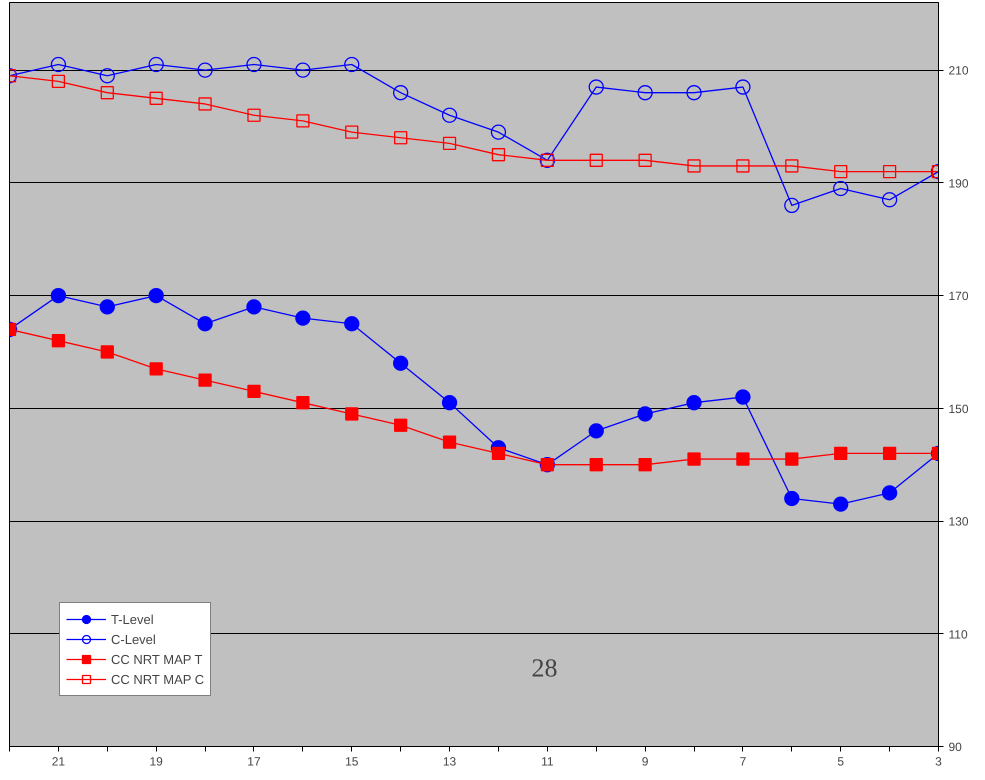 The height and width of the screenshot is (780, 985). I want to click on y-tick-label: 170, so click(958, 296).